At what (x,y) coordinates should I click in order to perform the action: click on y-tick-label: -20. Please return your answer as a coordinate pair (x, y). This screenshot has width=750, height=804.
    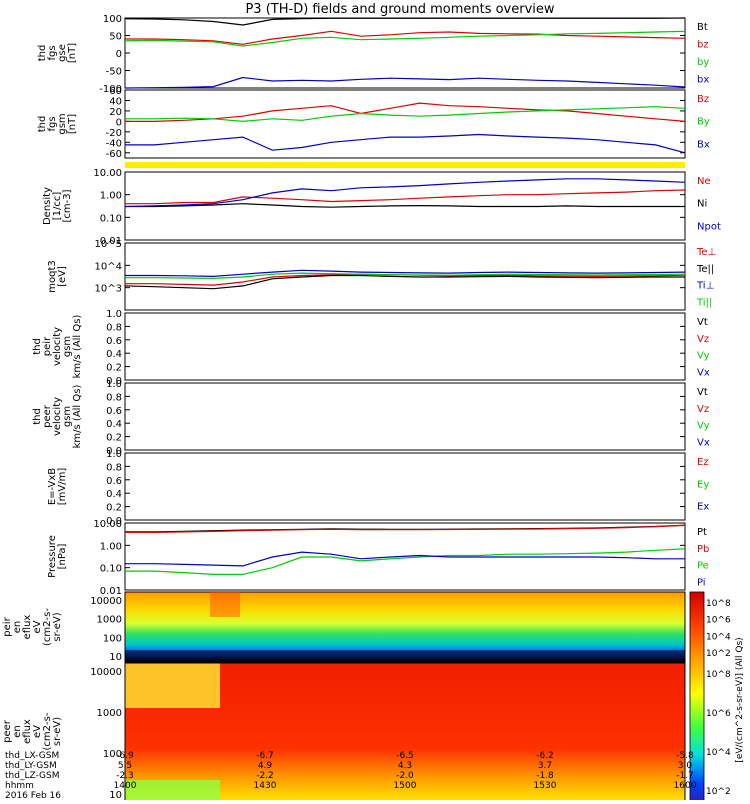
    Looking at the image, I should click on (114, 133).